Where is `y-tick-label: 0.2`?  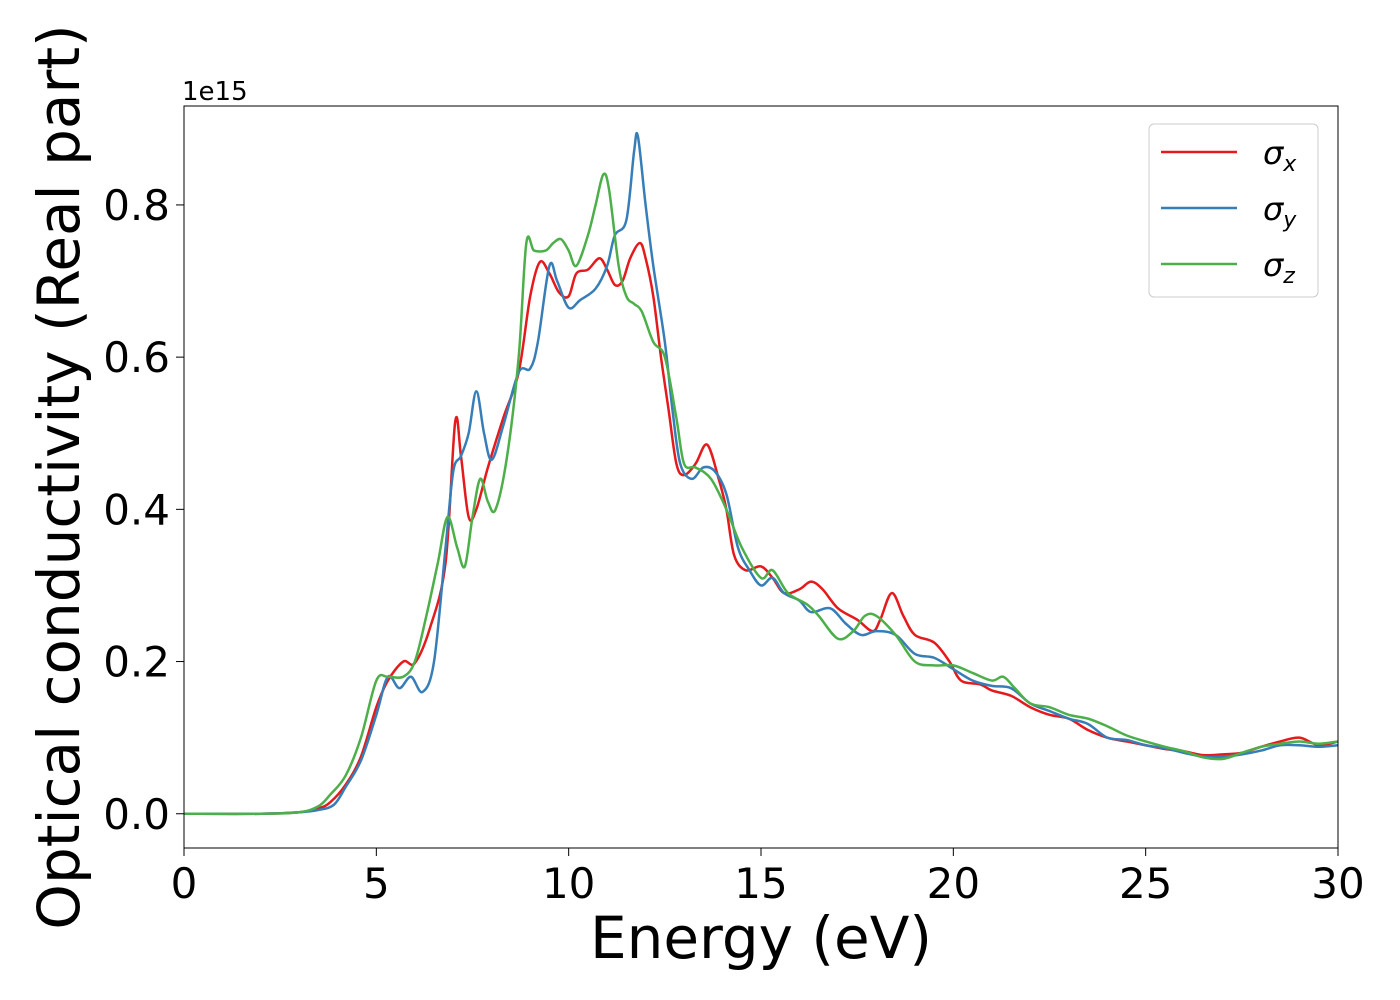 y-tick-label: 0.2 is located at coordinates (136, 662).